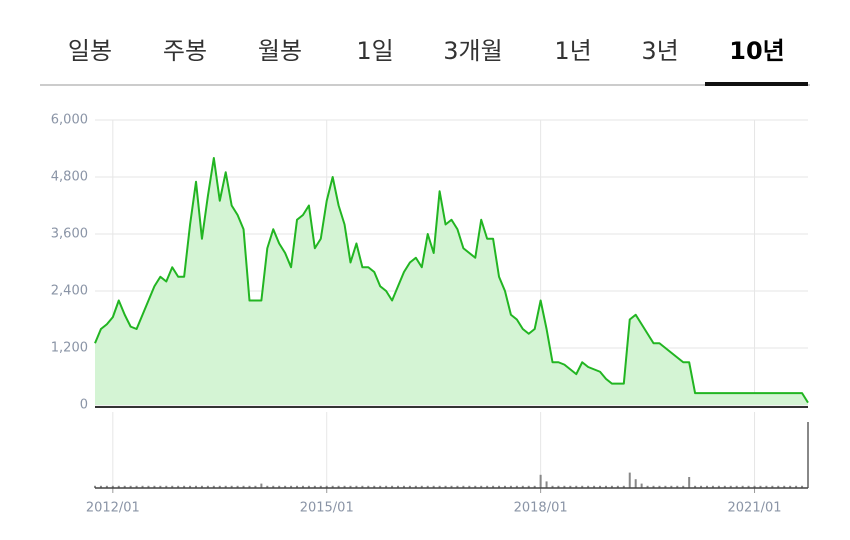 This screenshot has height=540, width=850. Describe the element at coordinates (659, 51) in the screenshot. I see `tab: 3년` at that location.